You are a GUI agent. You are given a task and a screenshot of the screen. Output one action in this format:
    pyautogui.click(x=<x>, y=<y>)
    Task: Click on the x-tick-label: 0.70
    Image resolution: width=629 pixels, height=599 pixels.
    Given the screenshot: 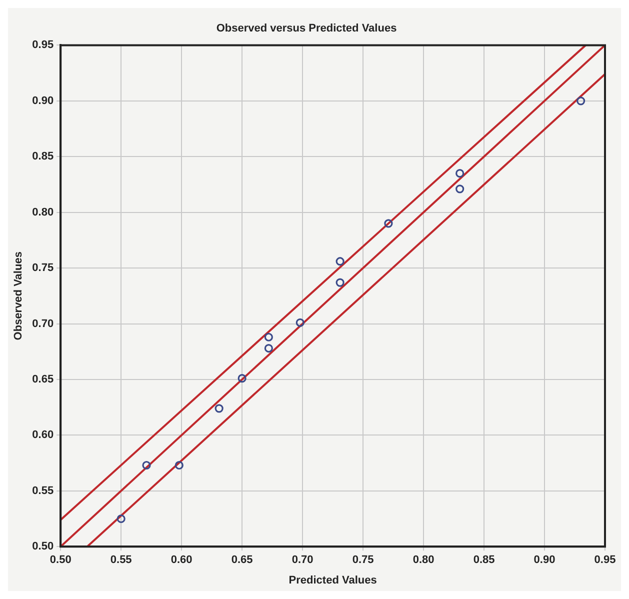 What is the action you would take?
    pyautogui.click(x=303, y=560)
    